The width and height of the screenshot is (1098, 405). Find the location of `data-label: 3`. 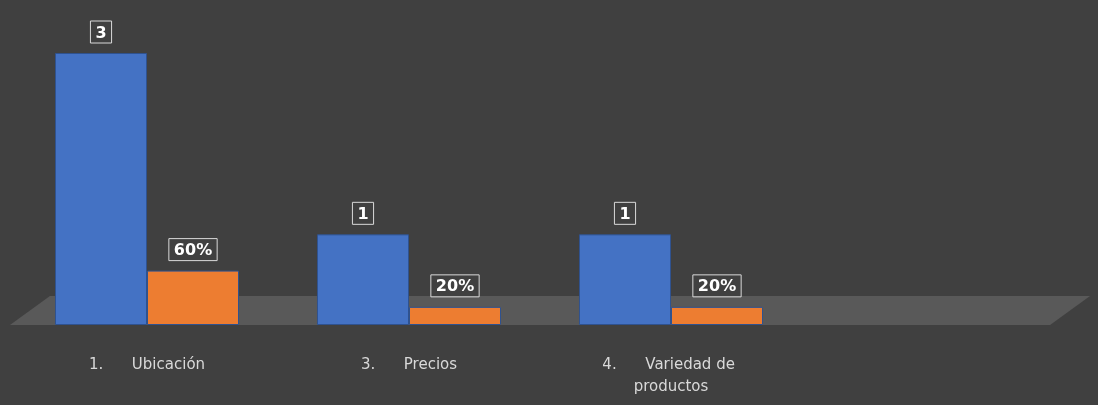

data-label: 3 is located at coordinates (101, 32).